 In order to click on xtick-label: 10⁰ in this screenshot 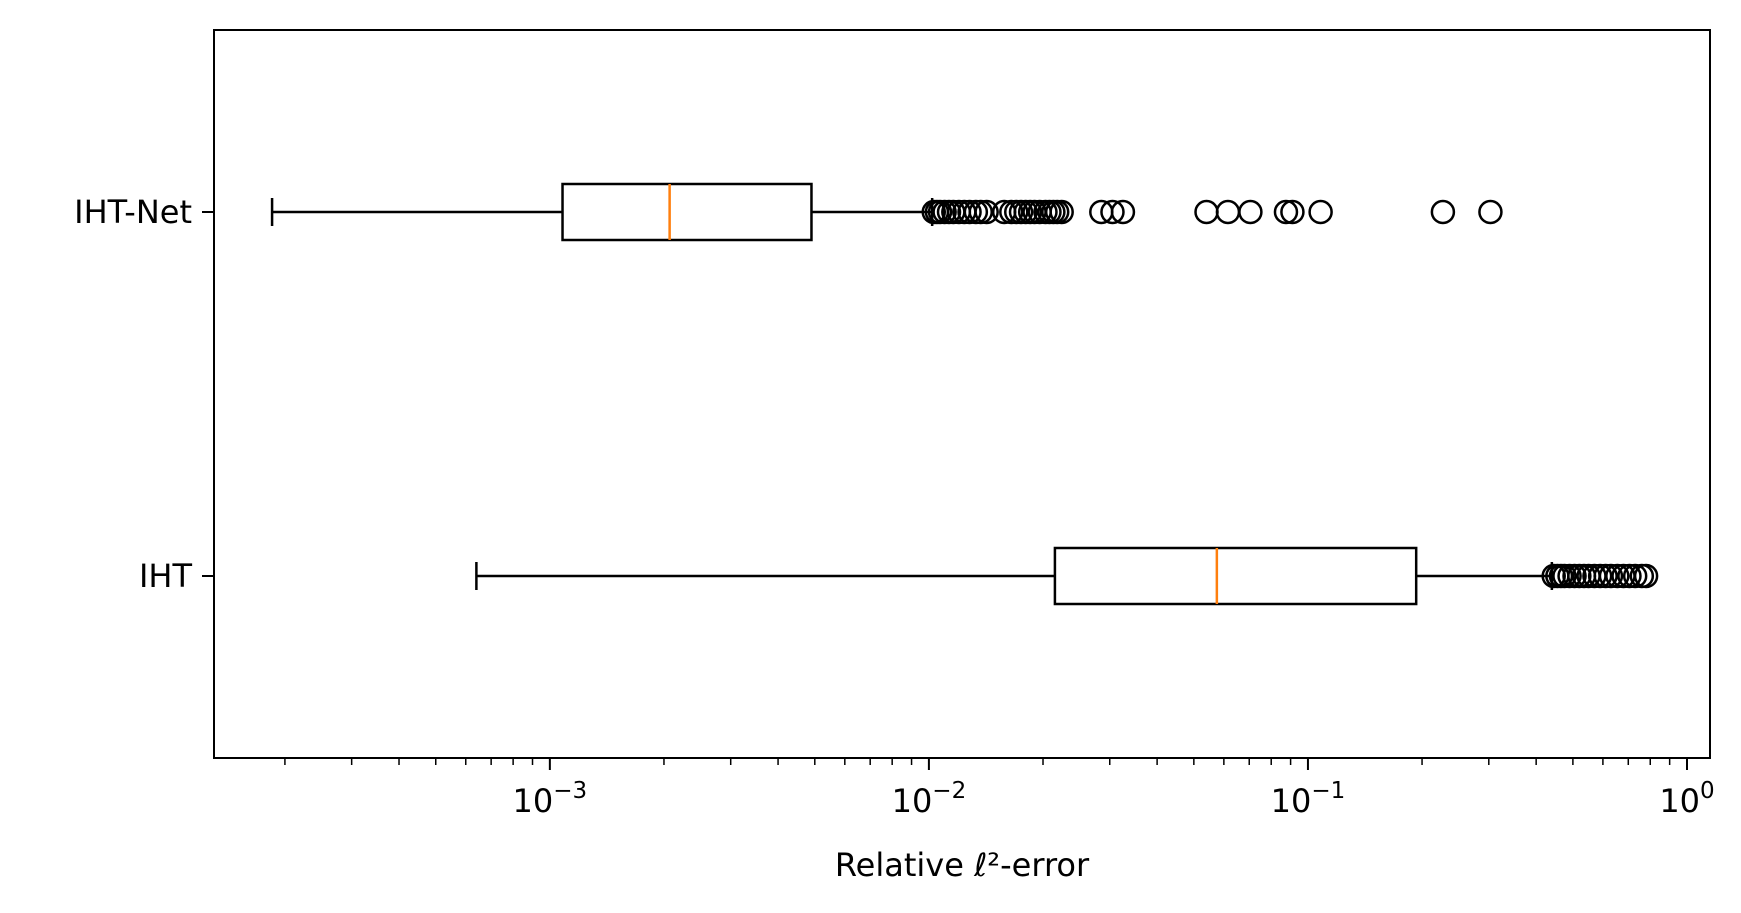, I will do `click(1686, 799)`.